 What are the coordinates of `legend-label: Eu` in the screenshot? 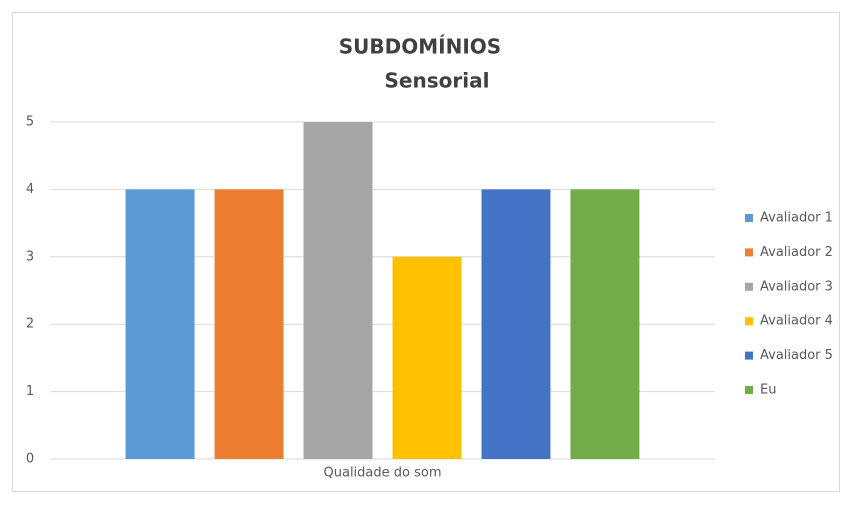 It's located at (768, 390).